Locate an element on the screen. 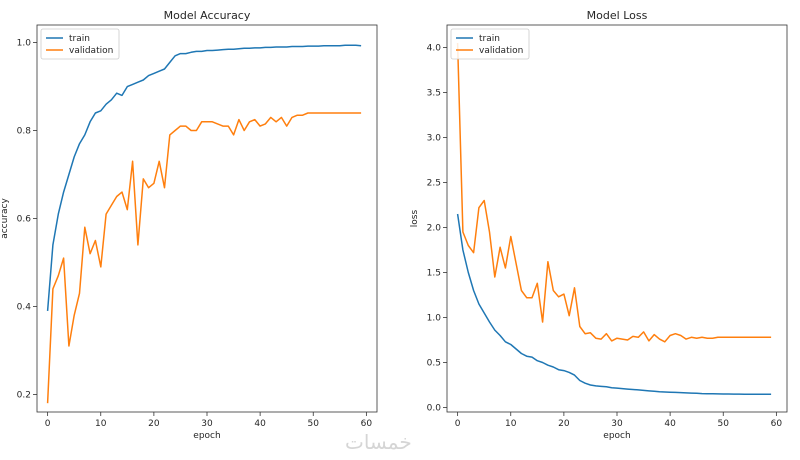 The width and height of the screenshot is (800, 460). y-tick-label: 0.0 is located at coordinates (434, 409).